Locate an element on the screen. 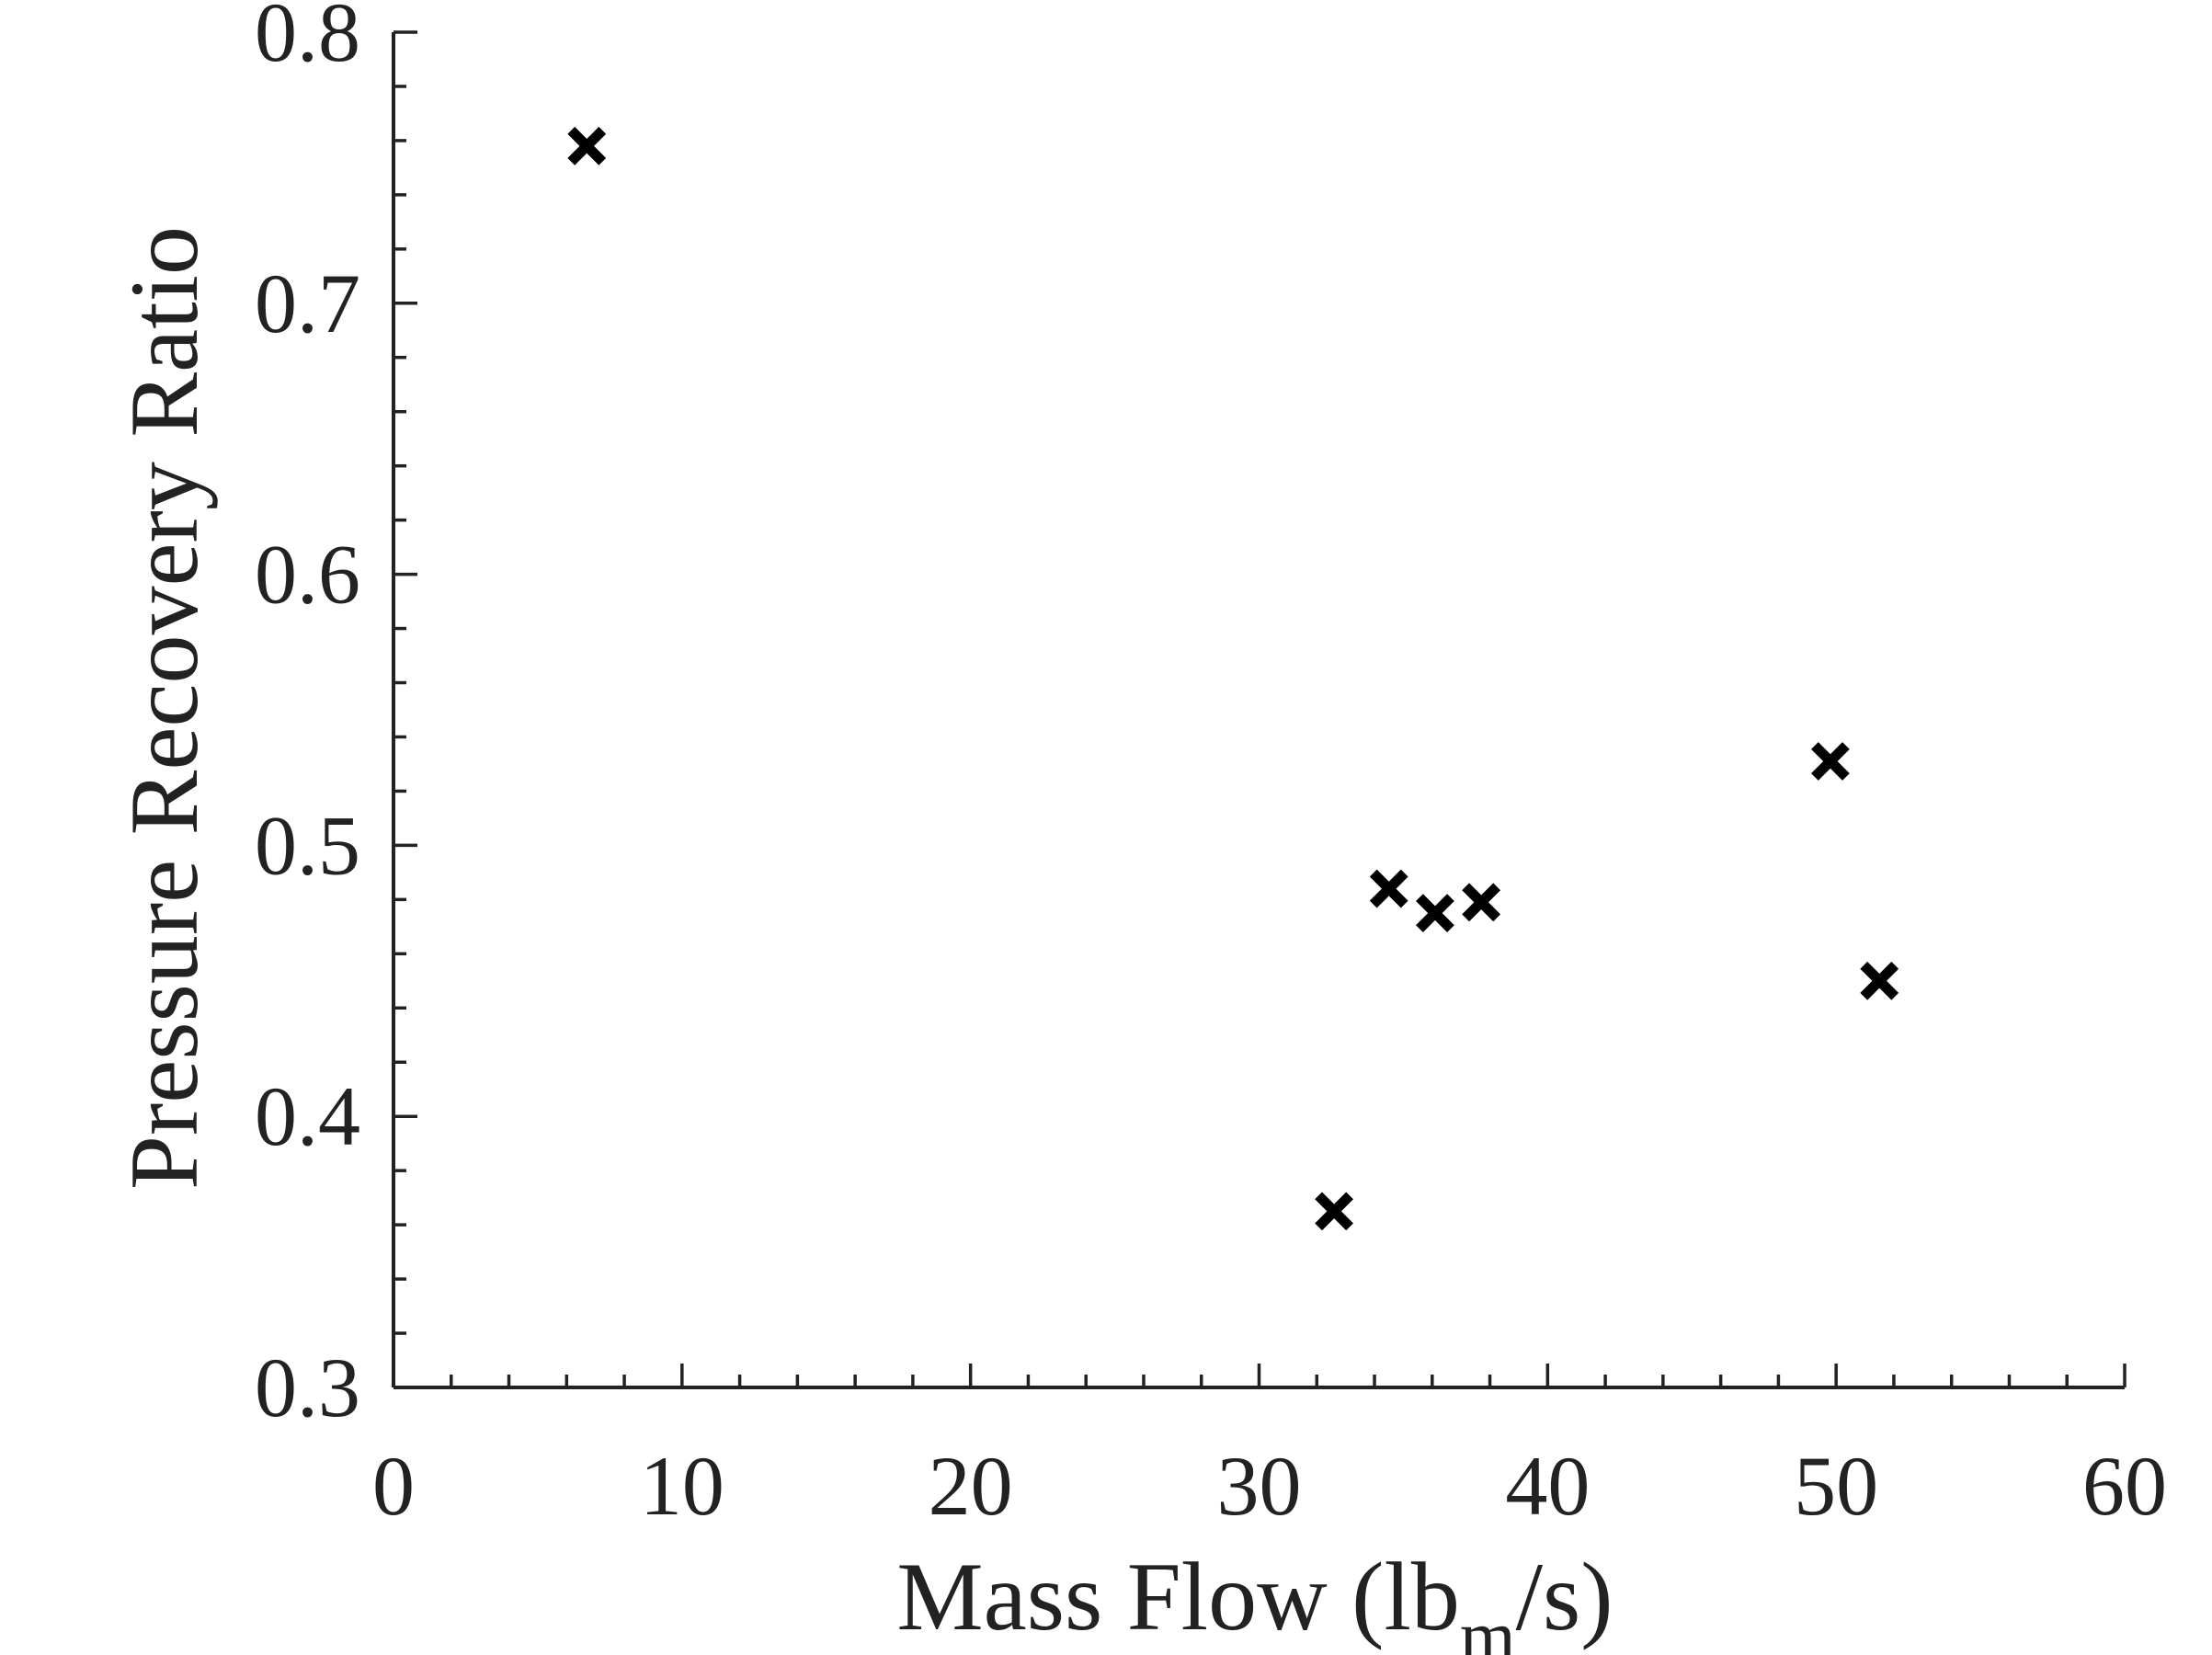 The image size is (2212, 1655). x-tick-label: 0 is located at coordinates (393, 1486).